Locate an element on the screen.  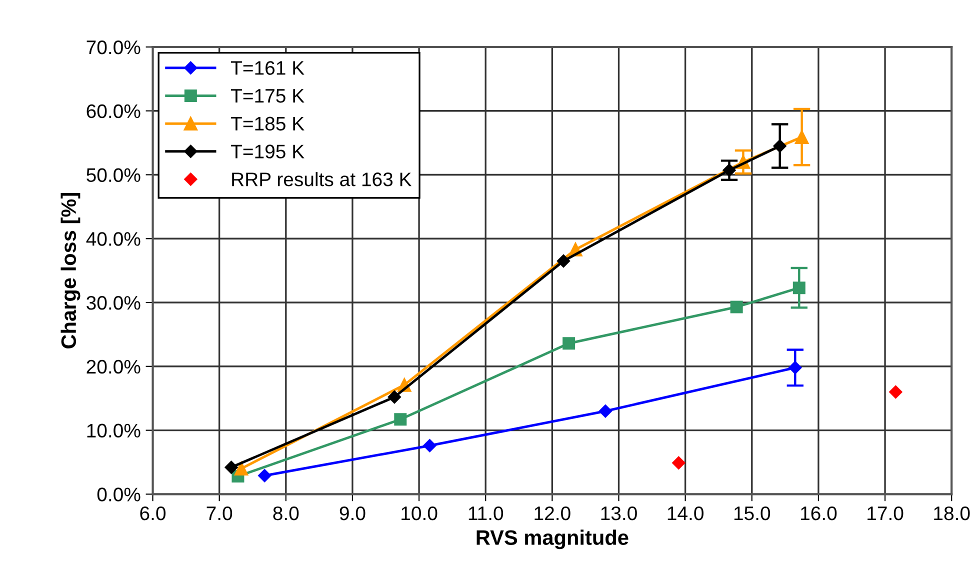
y-tick-label: 10.0% is located at coordinates (113, 431).